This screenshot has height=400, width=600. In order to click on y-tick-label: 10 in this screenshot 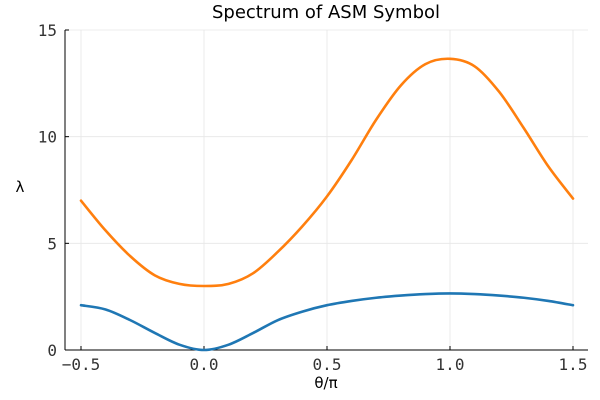, I will do `click(47, 137)`.